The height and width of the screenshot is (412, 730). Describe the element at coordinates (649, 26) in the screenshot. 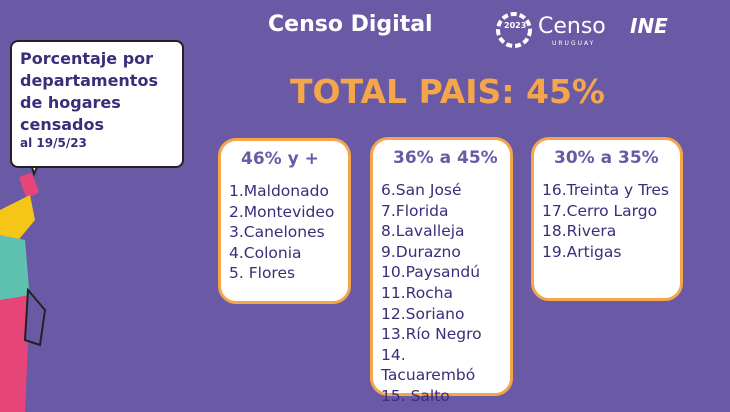

I see `ine-logo: INE` at that location.